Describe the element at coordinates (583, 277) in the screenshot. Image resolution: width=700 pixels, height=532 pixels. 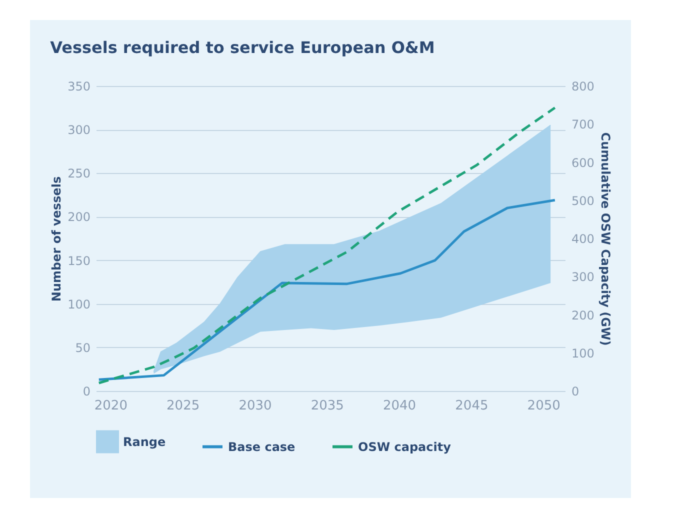
I see `y2-tick-label: 300` at that location.